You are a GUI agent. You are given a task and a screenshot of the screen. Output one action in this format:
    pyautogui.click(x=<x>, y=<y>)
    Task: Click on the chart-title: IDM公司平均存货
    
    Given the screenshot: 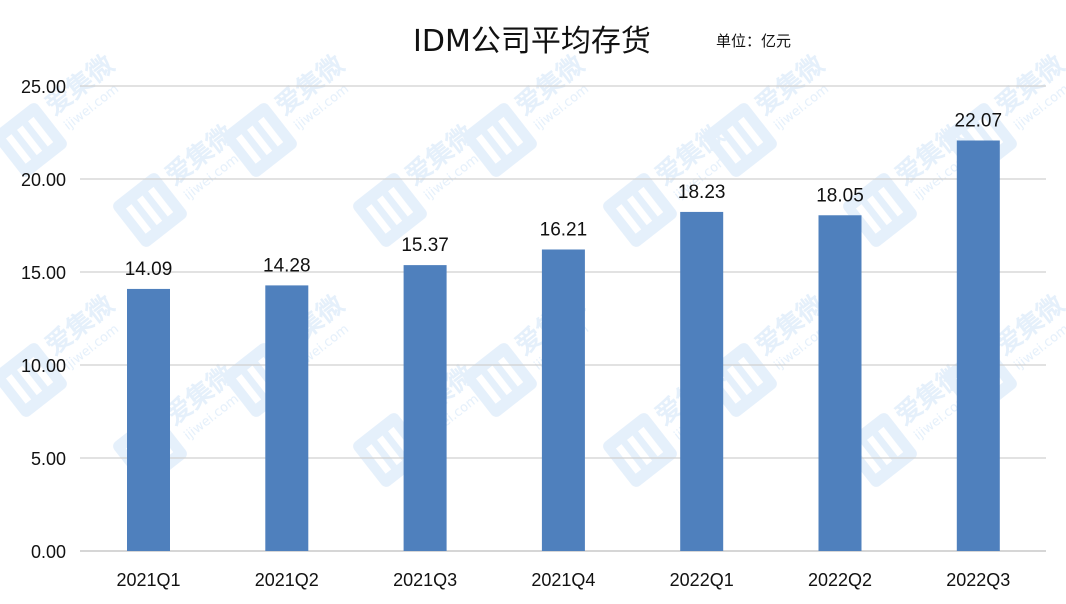 What is the action you would take?
    pyautogui.click(x=532, y=41)
    